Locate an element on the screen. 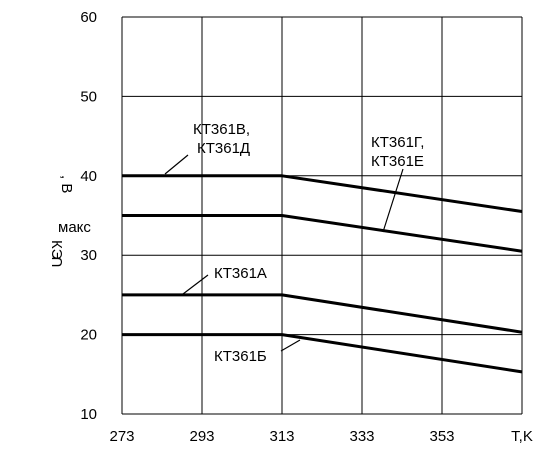 Image resolution: width=559 pixels, height=452 pixels. leader-kt361b is located at coordinates (290, 345).